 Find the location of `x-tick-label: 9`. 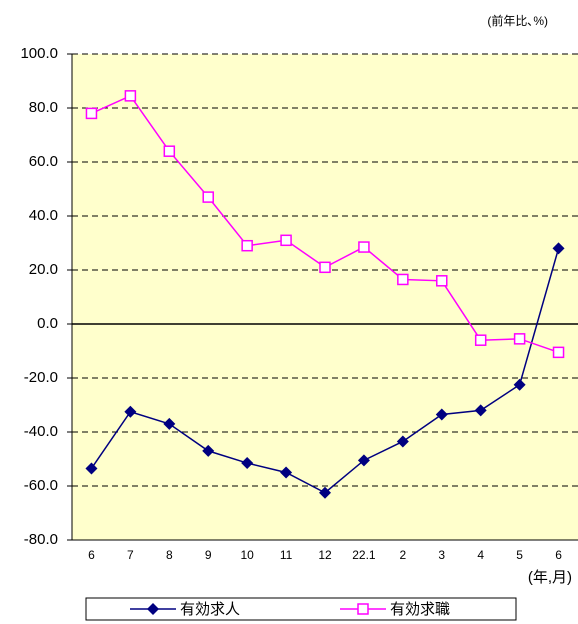

x-tick-label: 9 is located at coordinates (208, 555).